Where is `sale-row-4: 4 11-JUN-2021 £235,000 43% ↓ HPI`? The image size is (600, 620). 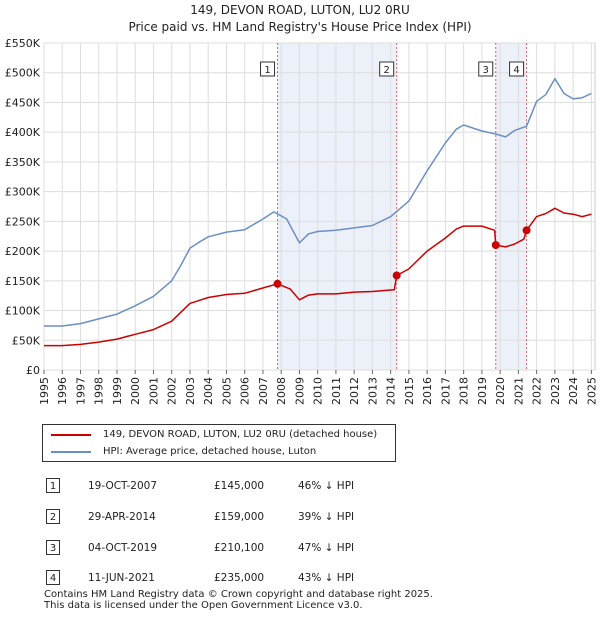 sale-row-4: 4 11-JUN-2021 £235,000 43% ↓ HPI is located at coordinates (300, 580).